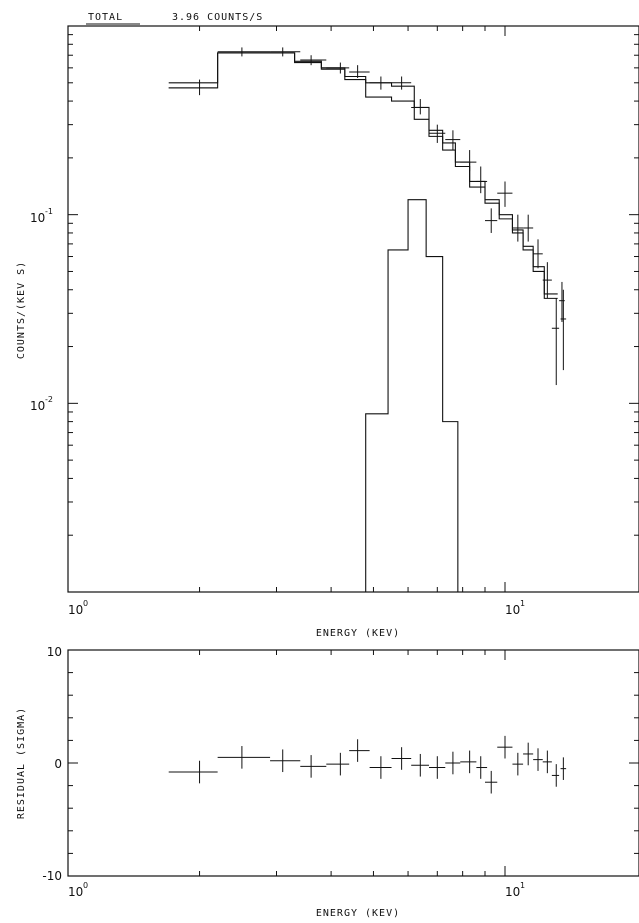  Describe the element at coordinates (412, 395) in the screenshot. I see `series-model-line` at that location.